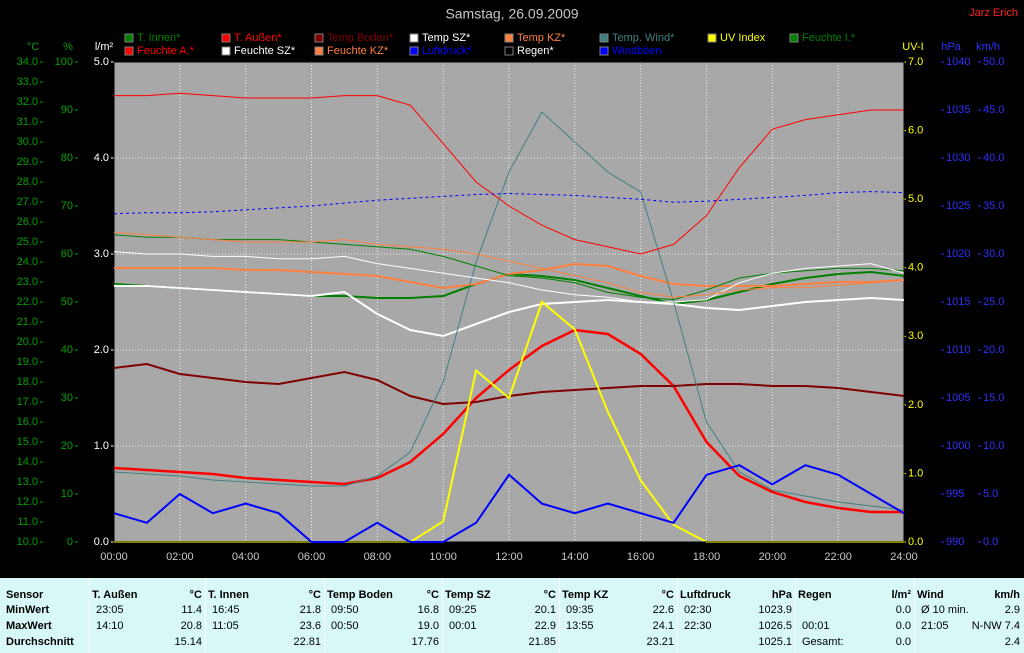  What do you see at coordinates (27, 162) in the screenshot?
I see `y-tick-label: 29.0` at bounding box center [27, 162].